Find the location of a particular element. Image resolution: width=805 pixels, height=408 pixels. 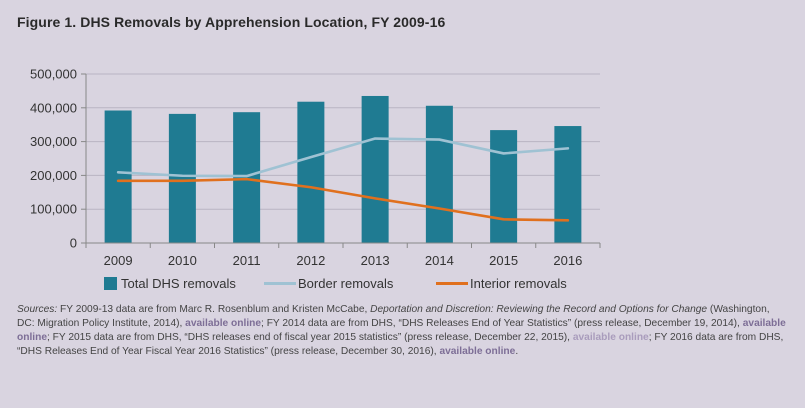

x-tick-label: 2010 is located at coordinates (182, 260).